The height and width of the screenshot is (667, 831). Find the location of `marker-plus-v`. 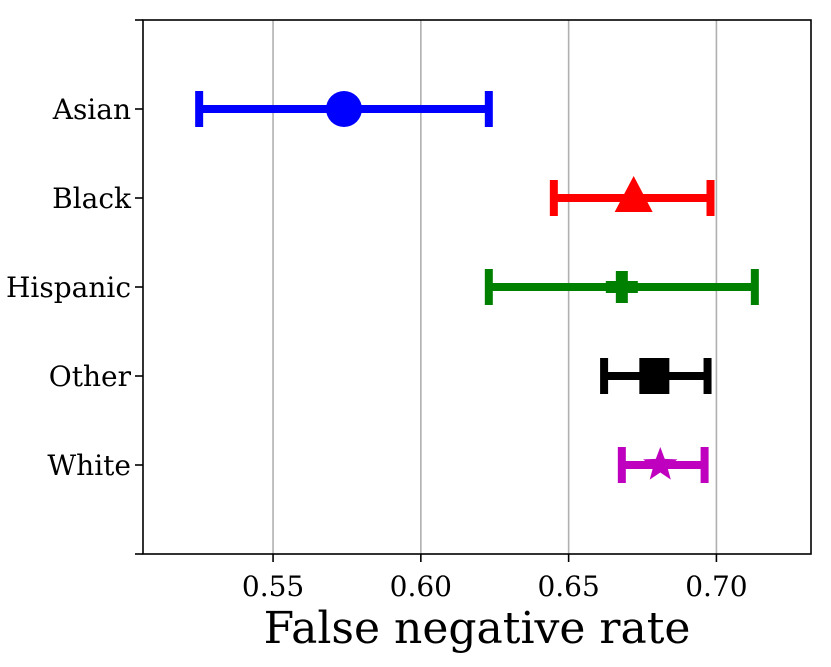

marker-plus-v is located at coordinates (621, 287).